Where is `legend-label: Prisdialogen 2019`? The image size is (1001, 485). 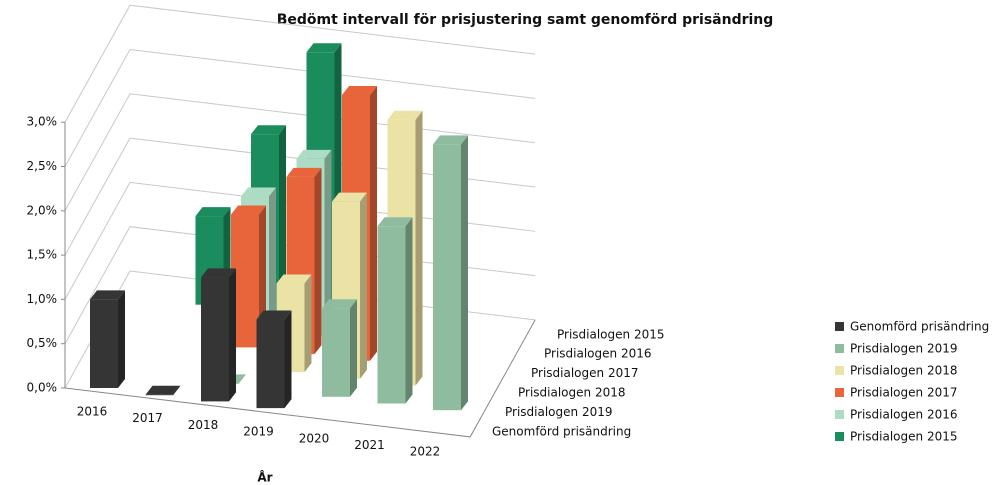
legend-label: Prisdialogen 2019 is located at coordinates (903, 349).